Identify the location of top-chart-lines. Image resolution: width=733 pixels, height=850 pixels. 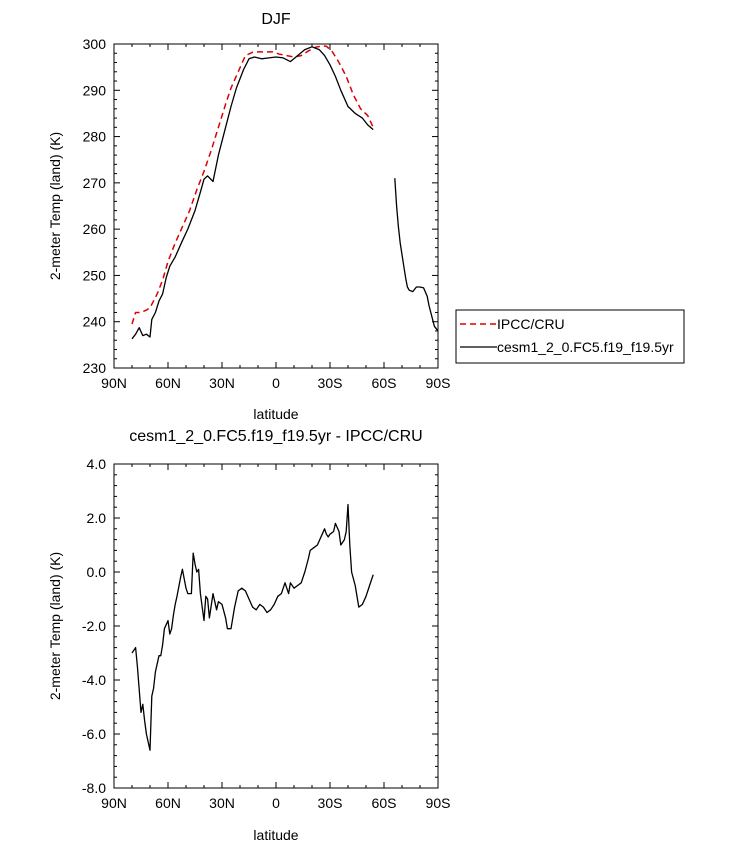
(285, 192).